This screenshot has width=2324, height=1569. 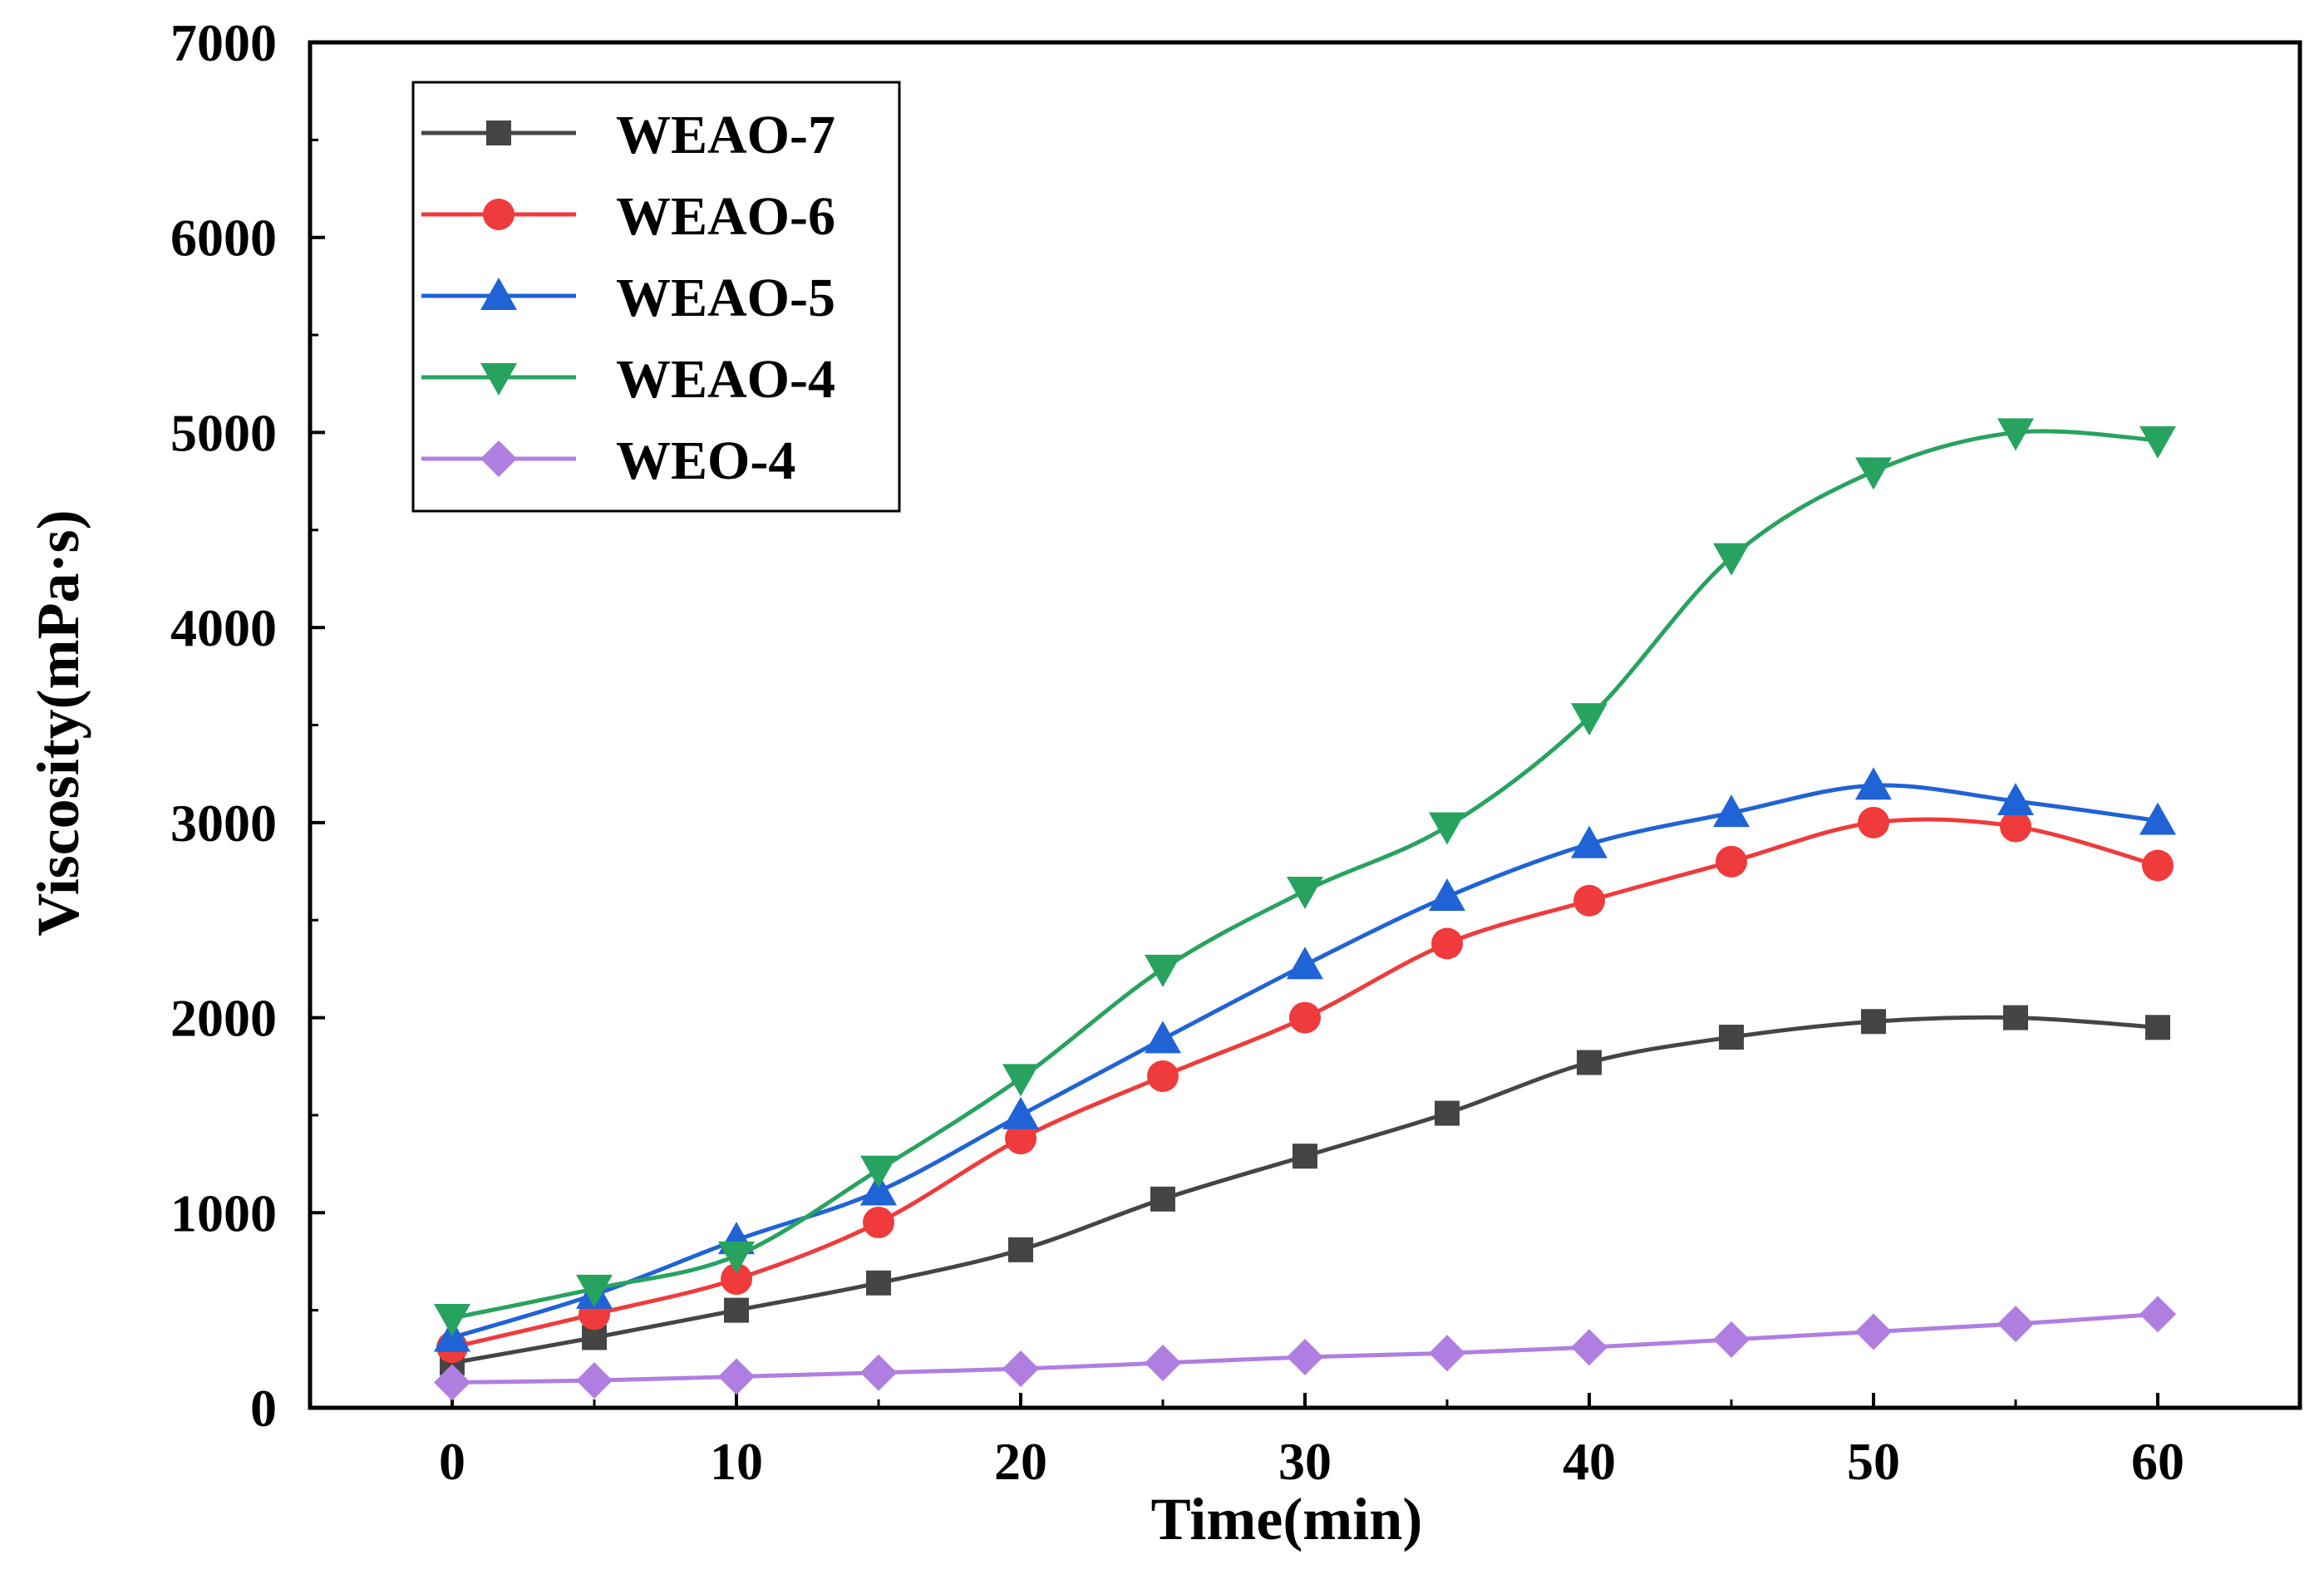 What do you see at coordinates (223, 627) in the screenshot?
I see `y-tick-label: 4000` at bounding box center [223, 627].